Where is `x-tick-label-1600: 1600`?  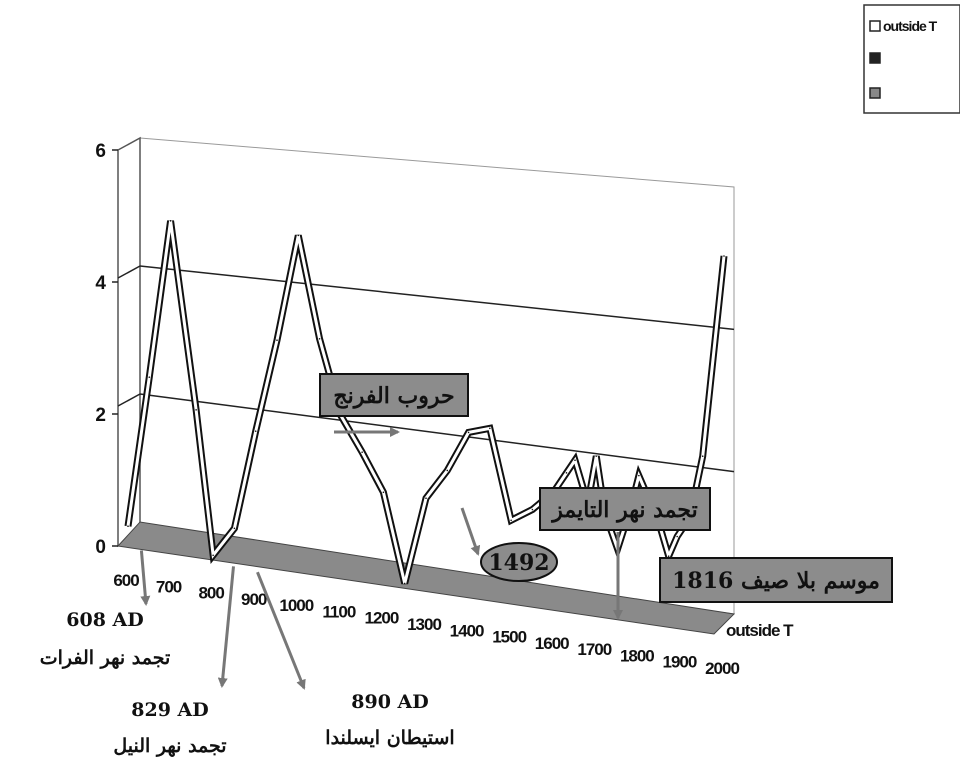
x-tick-label-1600: 1600 is located at coordinates (552, 643).